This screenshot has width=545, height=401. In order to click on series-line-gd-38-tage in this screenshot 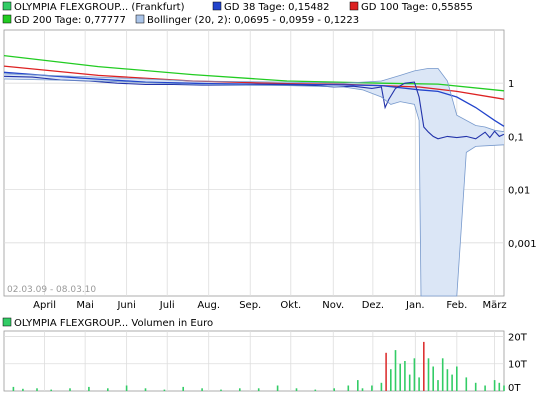, I will do `click(254, 99)`.